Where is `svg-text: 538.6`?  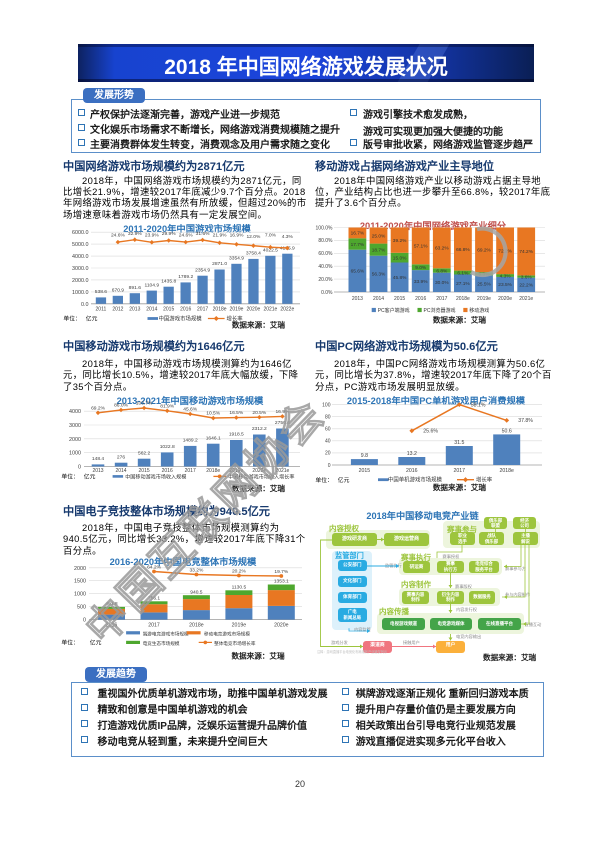
svg-text: 538.6 is located at coordinates (101, 292).